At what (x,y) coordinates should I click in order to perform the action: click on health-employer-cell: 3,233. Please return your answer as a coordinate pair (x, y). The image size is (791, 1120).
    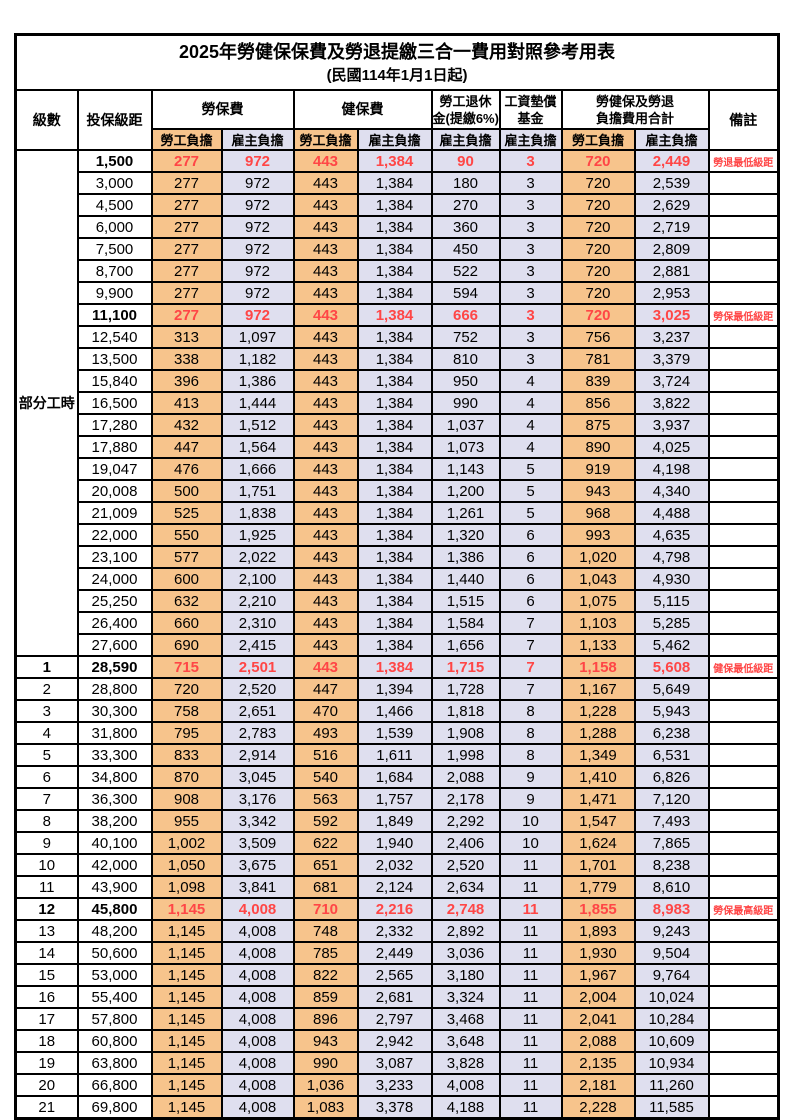
    Looking at the image, I should click on (394, 1085).